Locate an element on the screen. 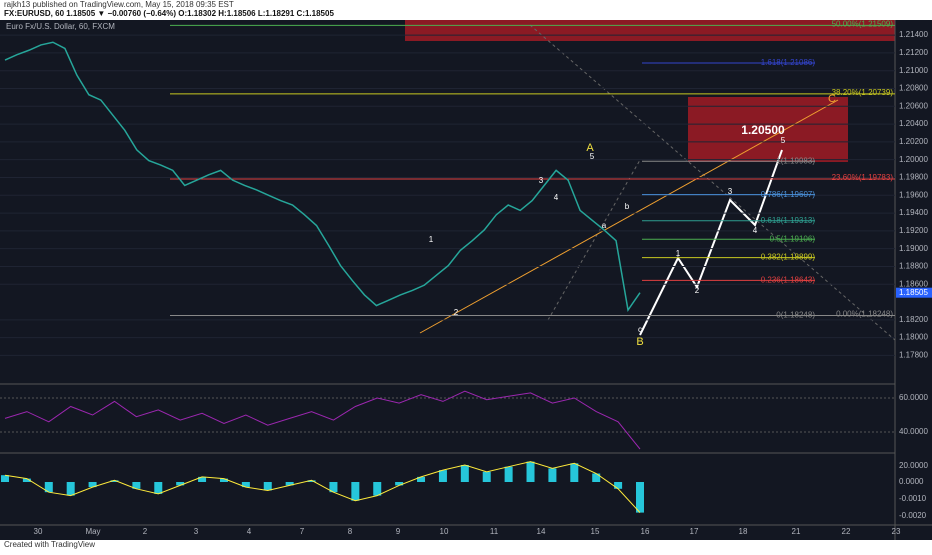 The height and width of the screenshot is (555, 932). rsi-tick-label: 60.0000 is located at coordinates (913, 397).